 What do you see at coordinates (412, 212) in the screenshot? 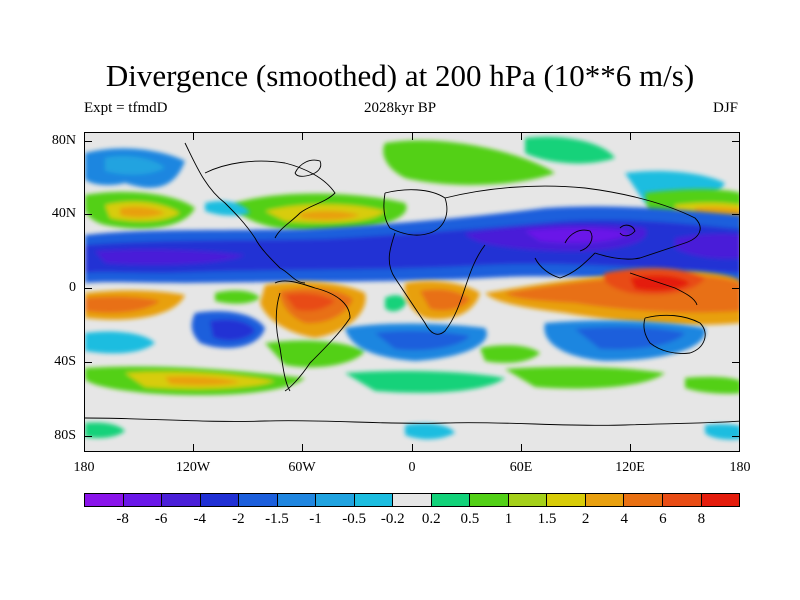
I see `field-midlat-north` at bounding box center [412, 212].